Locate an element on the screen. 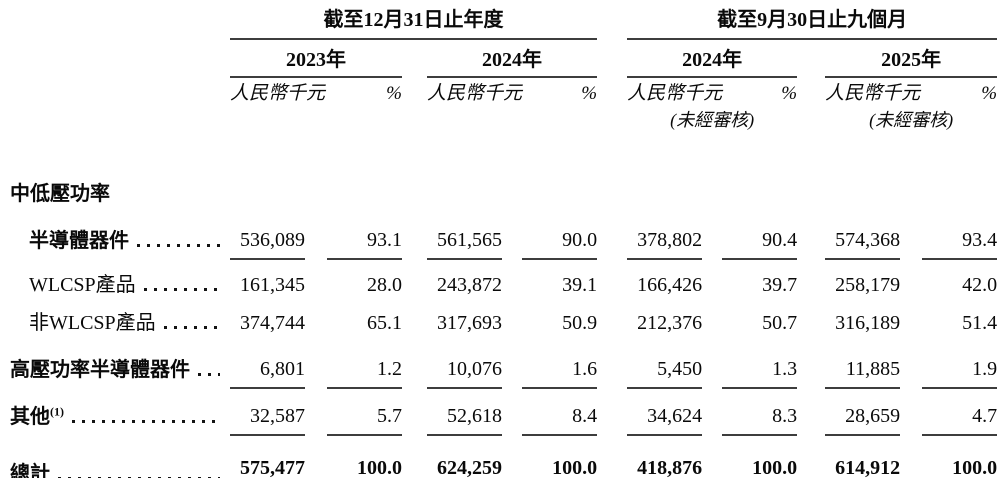 The height and width of the screenshot is (478, 1000). percent-cell: 100.0 is located at coordinates (364, 456).